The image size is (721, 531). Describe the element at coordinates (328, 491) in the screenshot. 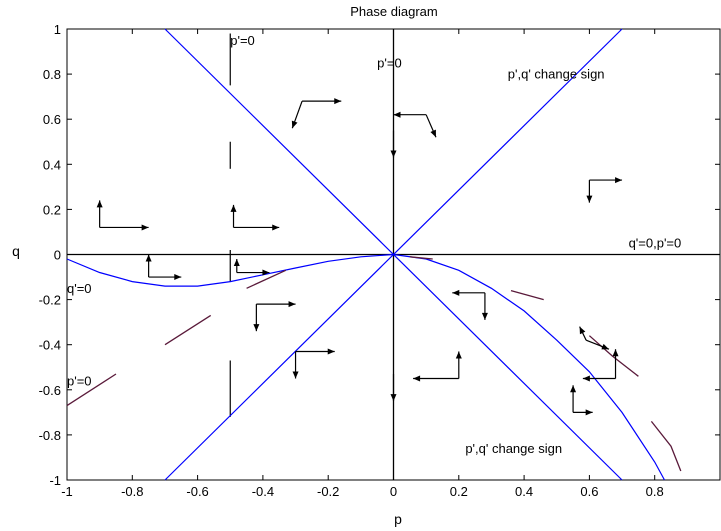

I see `x-tick-label: -0.2` at that location.